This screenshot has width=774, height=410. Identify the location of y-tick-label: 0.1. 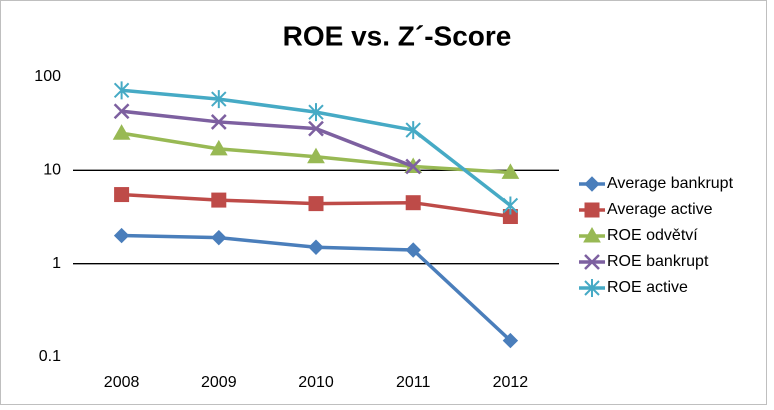
(50, 356).